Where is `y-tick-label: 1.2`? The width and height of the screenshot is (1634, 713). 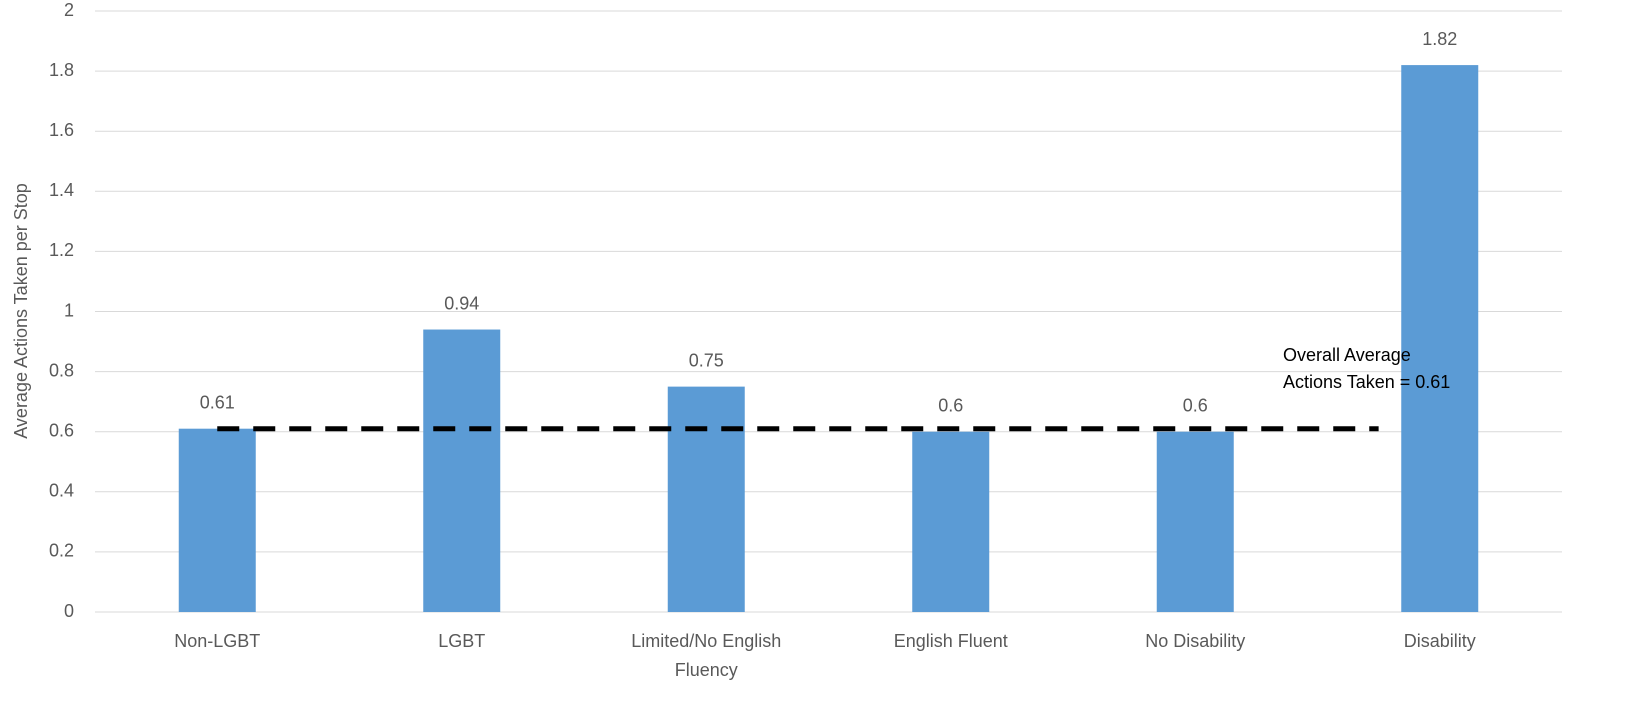 y-tick-label: 1.2 is located at coordinates (61, 250).